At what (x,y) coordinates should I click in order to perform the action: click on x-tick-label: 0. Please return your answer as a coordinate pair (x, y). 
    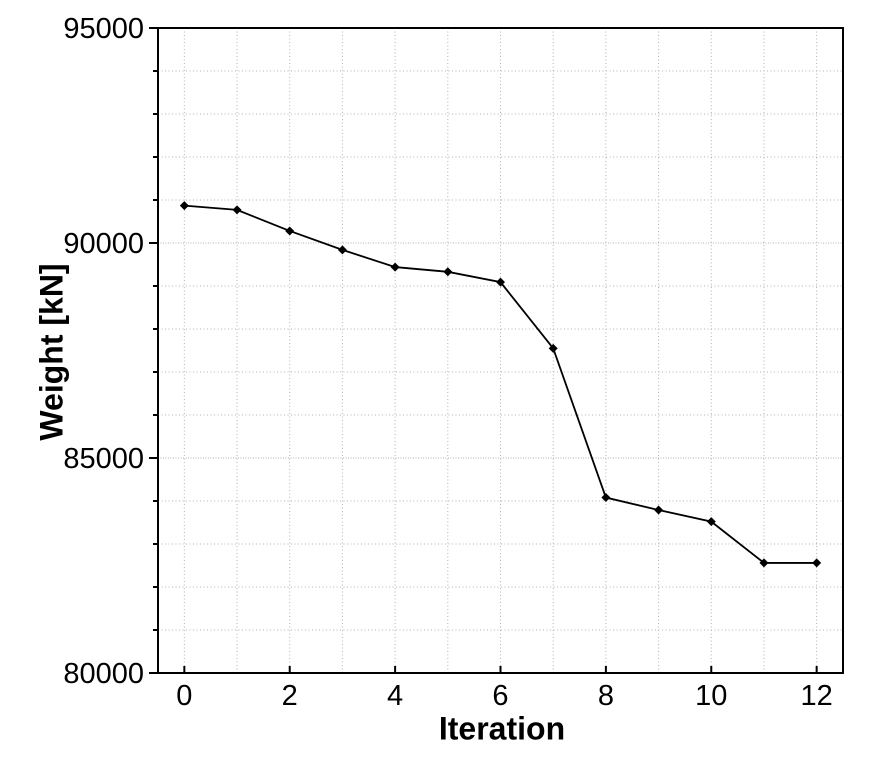
    Looking at the image, I should click on (184, 696).